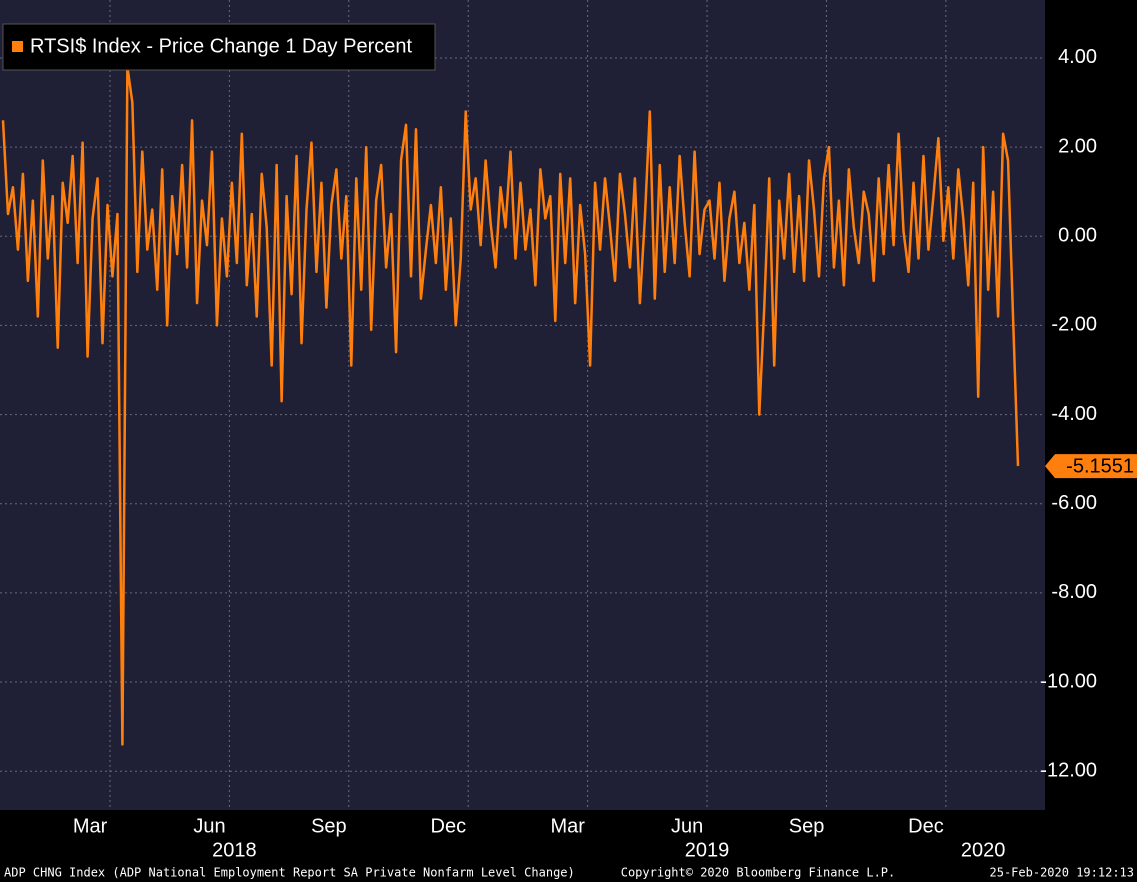 The image size is (1137, 882). I want to click on year-label: 2018, so click(234, 850).